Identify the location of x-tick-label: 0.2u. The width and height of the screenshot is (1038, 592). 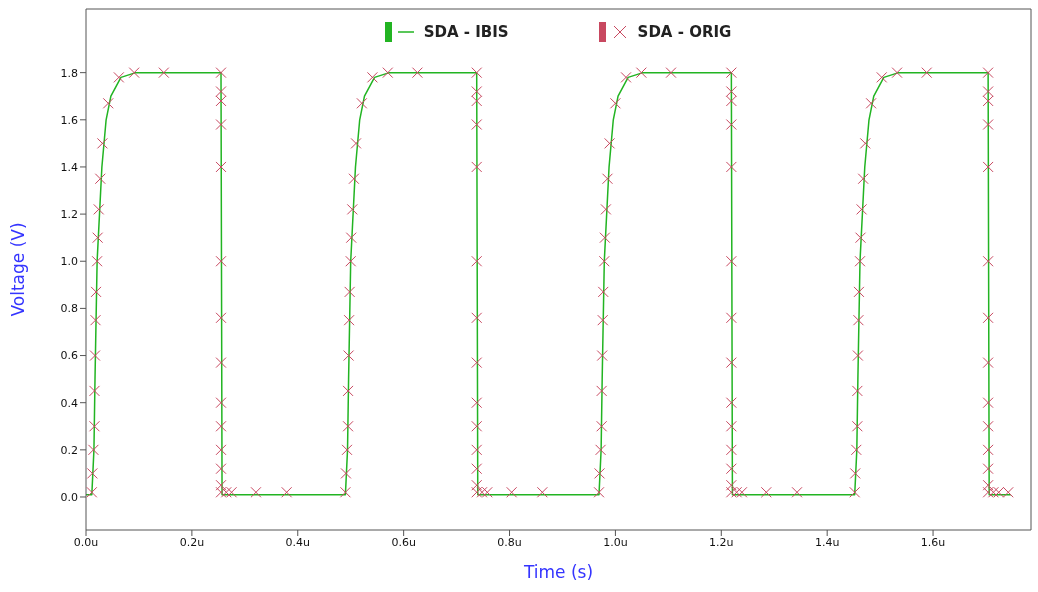
(192, 542).